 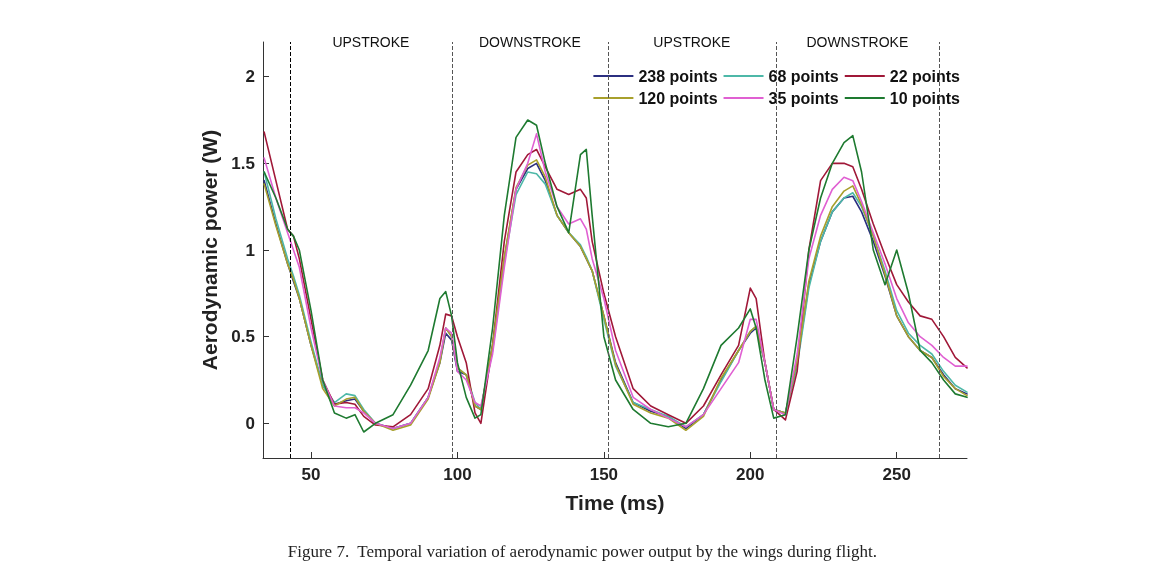 I want to click on x-tick-label: 100, so click(x=457, y=474).